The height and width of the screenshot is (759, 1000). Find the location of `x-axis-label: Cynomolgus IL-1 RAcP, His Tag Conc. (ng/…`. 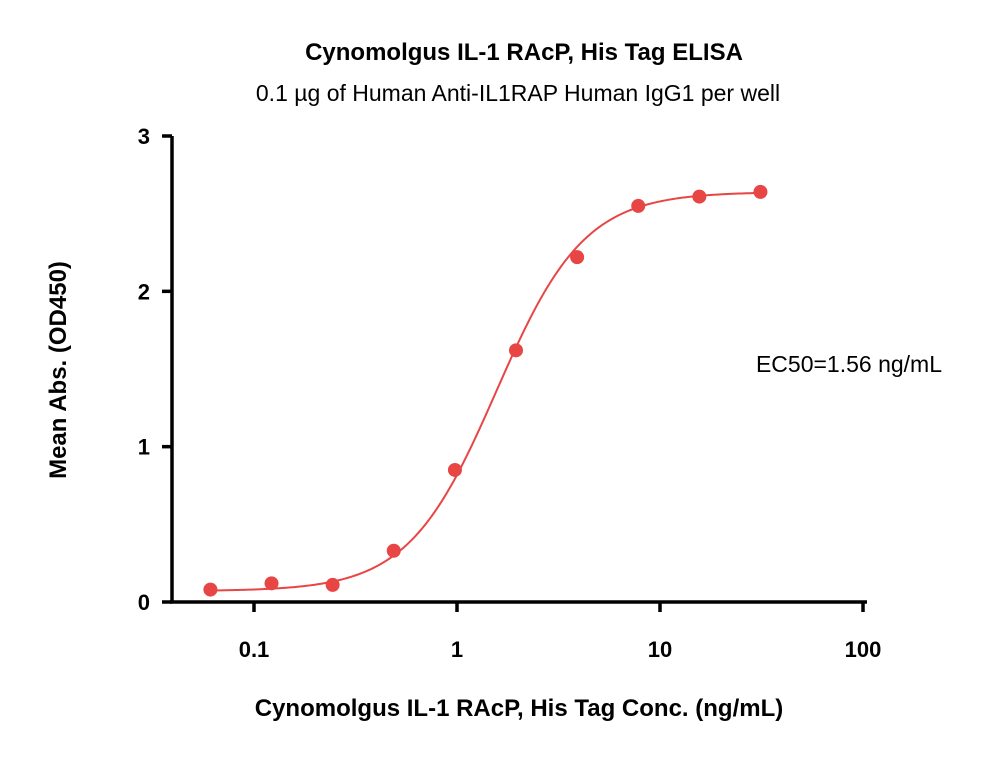

x-axis-label: Cynomolgus IL-1 RAcP, His Tag Conc. (ng/… is located at coordinates (519, 708).